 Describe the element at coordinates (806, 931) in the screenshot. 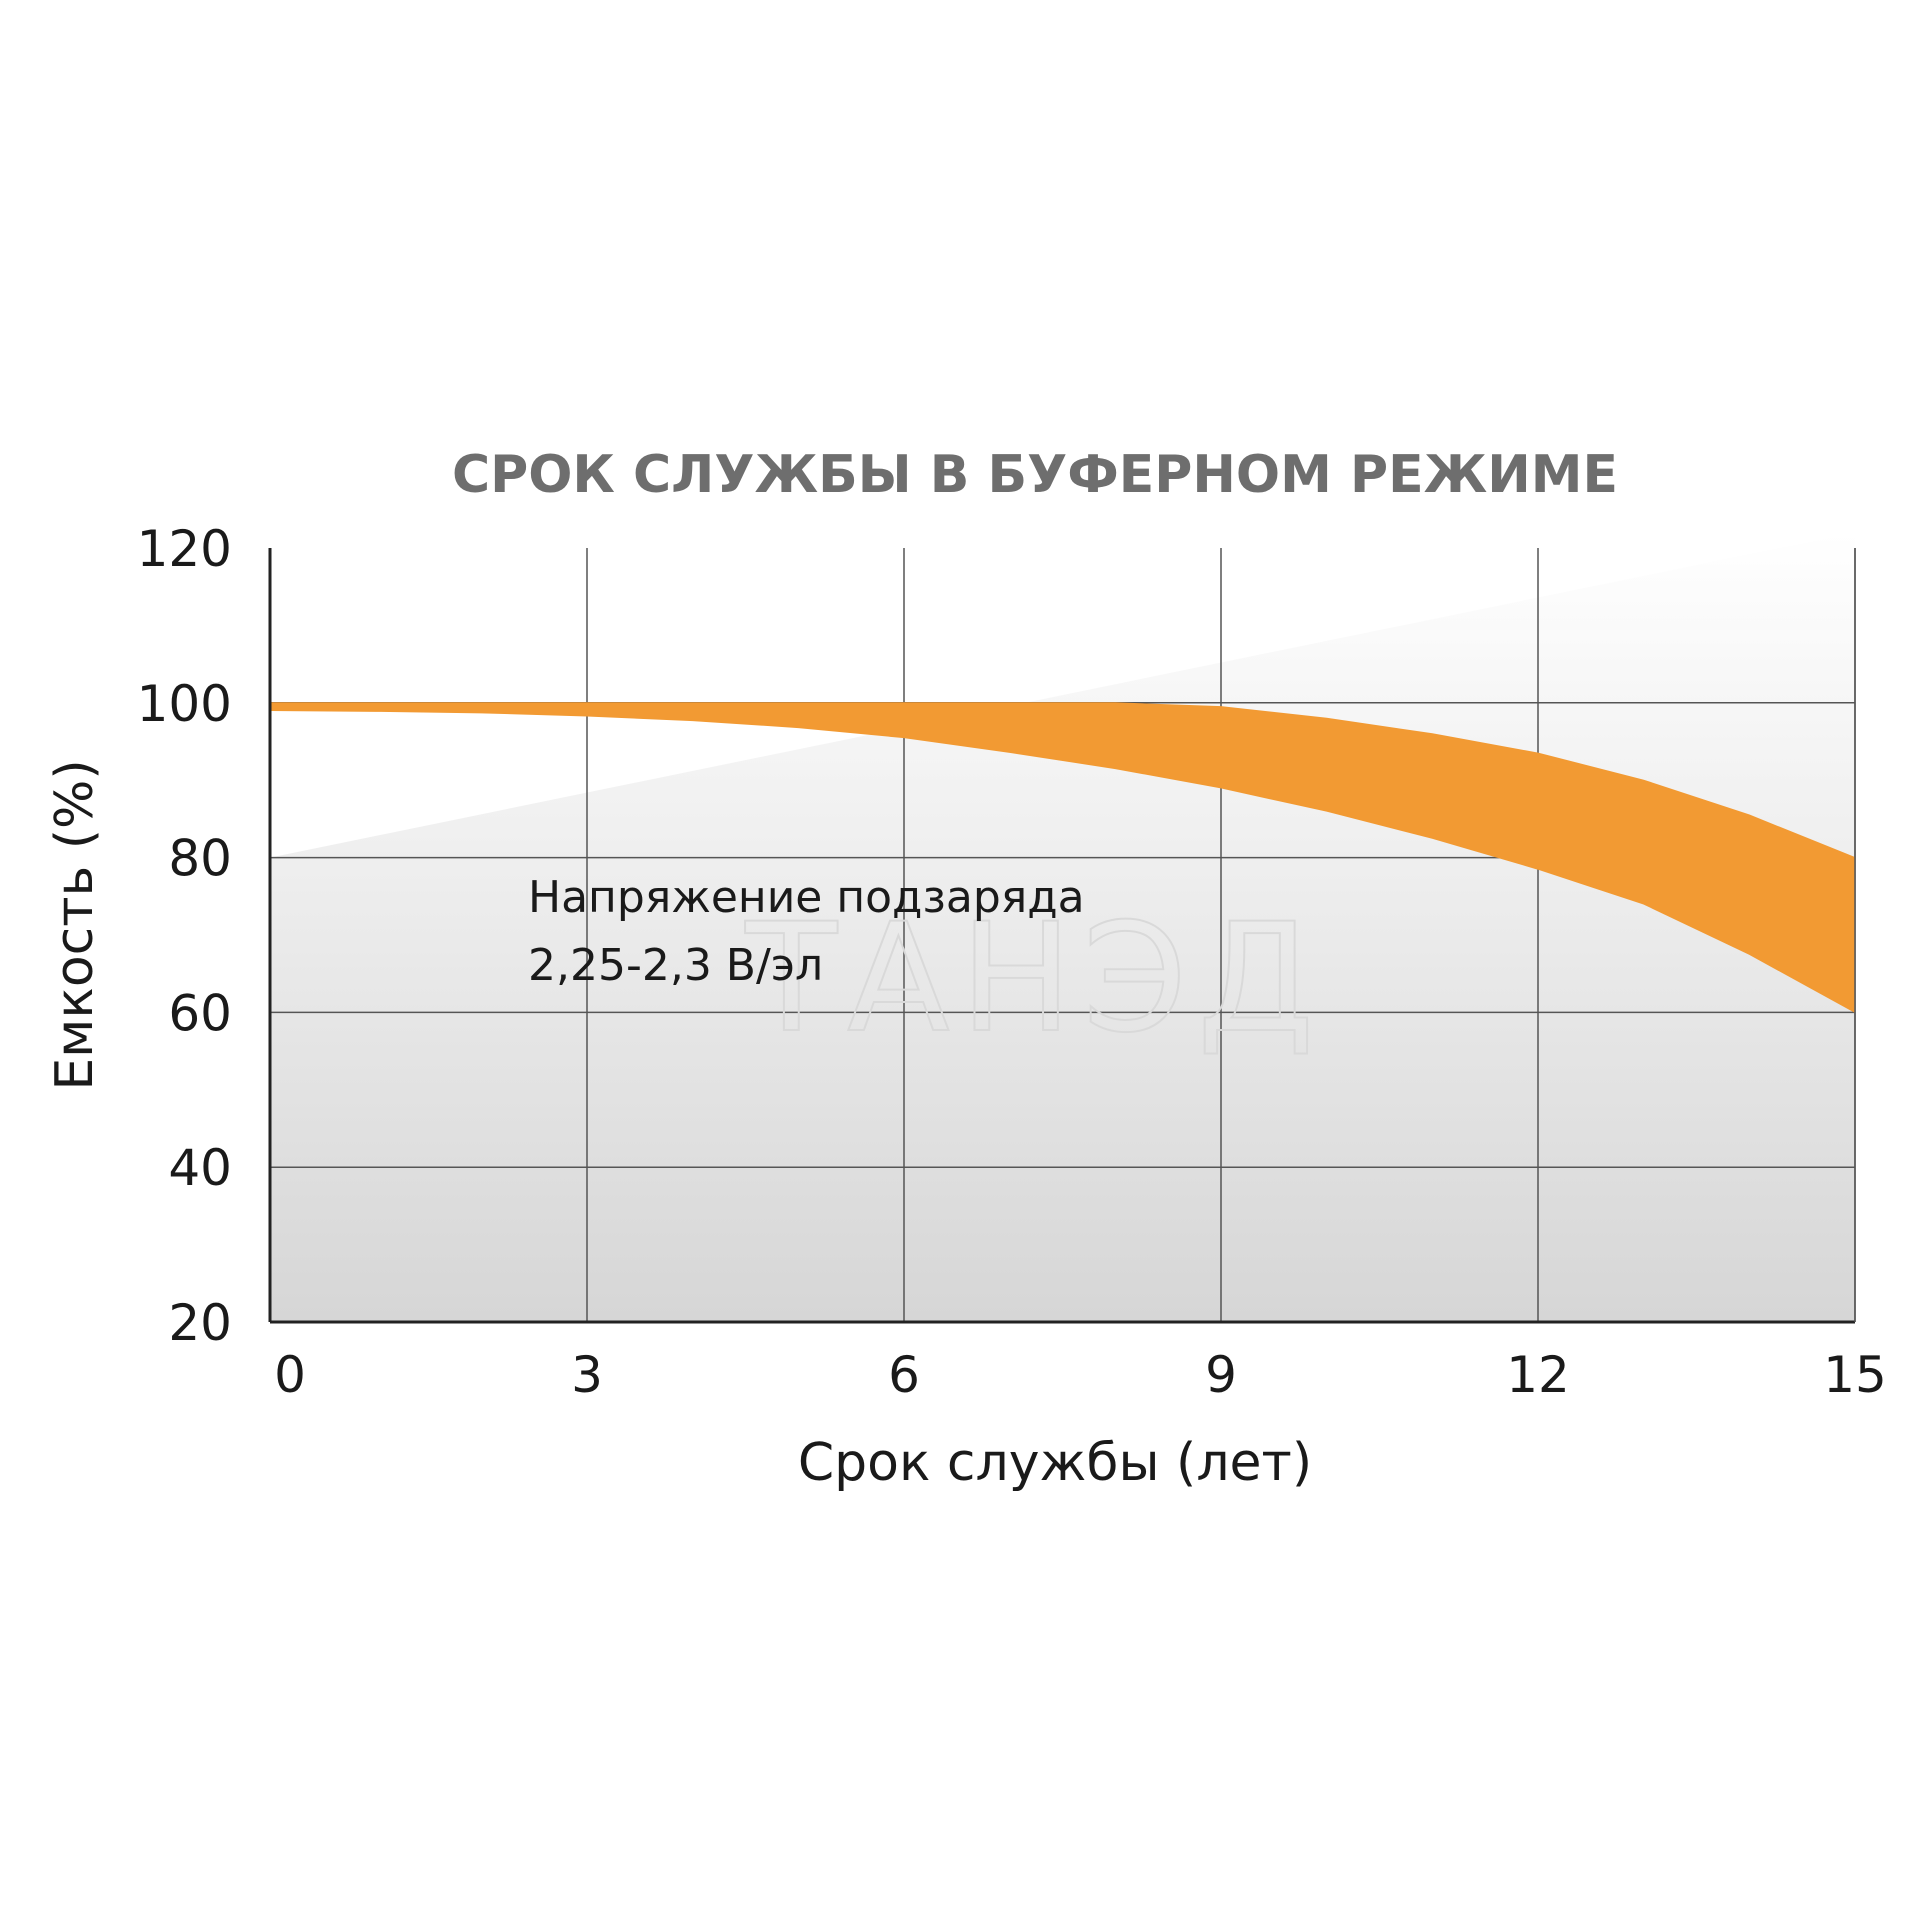

I see `annotation: Напряжение подзаряда 2,25-2,3 В/эл` at that location.